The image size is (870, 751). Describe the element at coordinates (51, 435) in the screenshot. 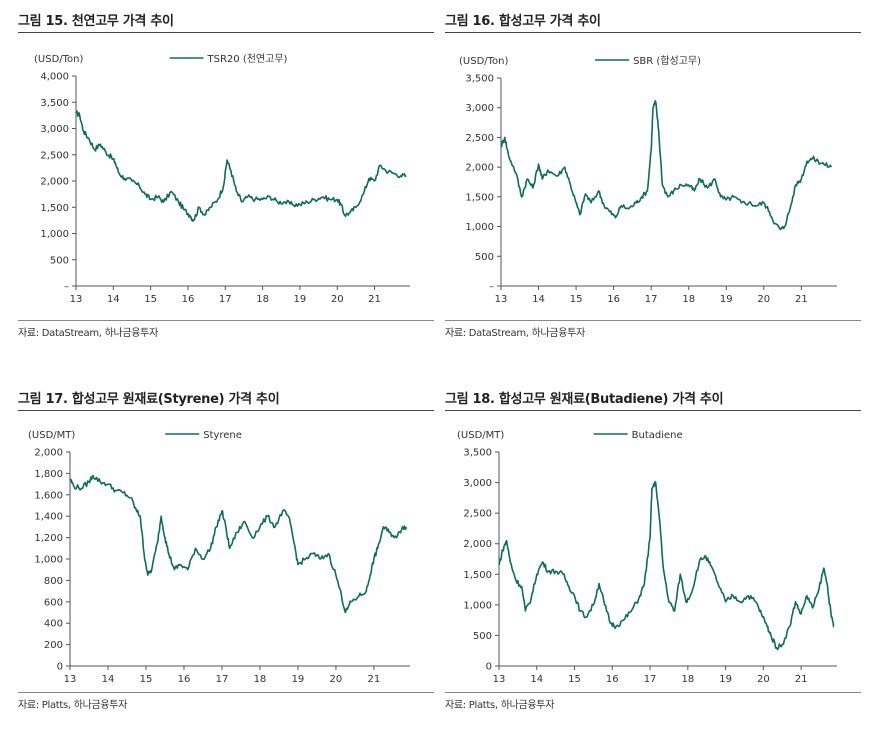

I see `unit-label: (USD/MT)` at that location.